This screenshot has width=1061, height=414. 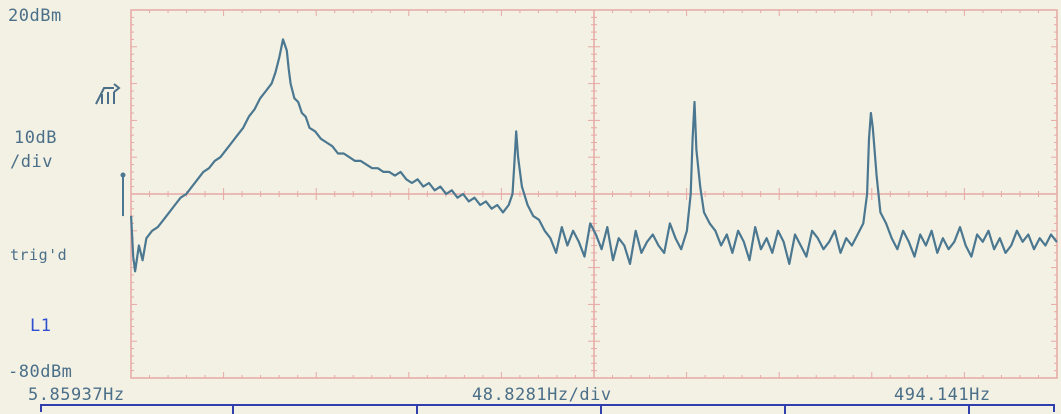 What do you see at coordinates (123, 175) in the screenshot?
I see `start-marker-dot` at bounding box center [123, 175].